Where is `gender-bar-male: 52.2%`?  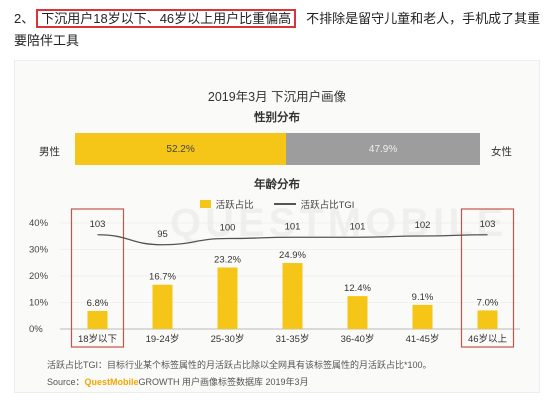
gender-bar-male: 52.2% is located at coordinates (181, 149).